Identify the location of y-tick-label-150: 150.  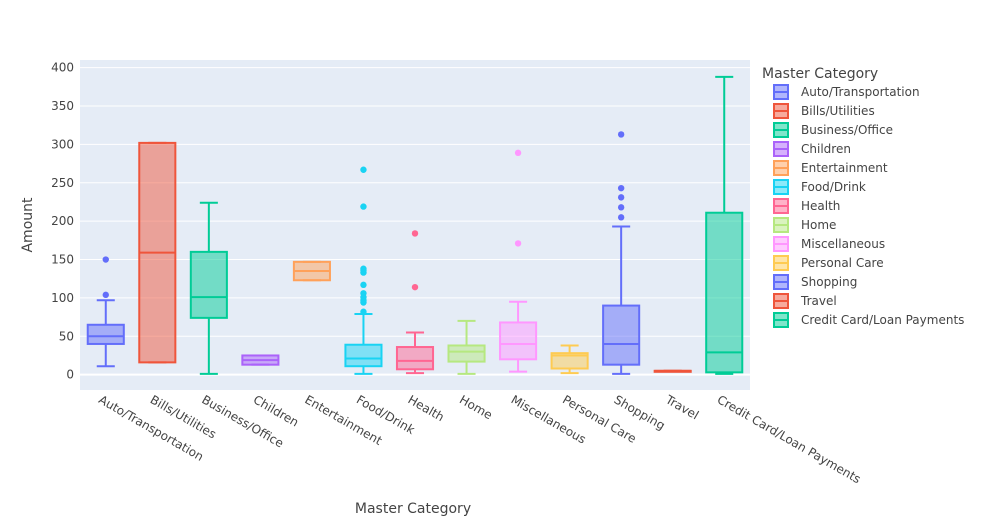
(62, 260).